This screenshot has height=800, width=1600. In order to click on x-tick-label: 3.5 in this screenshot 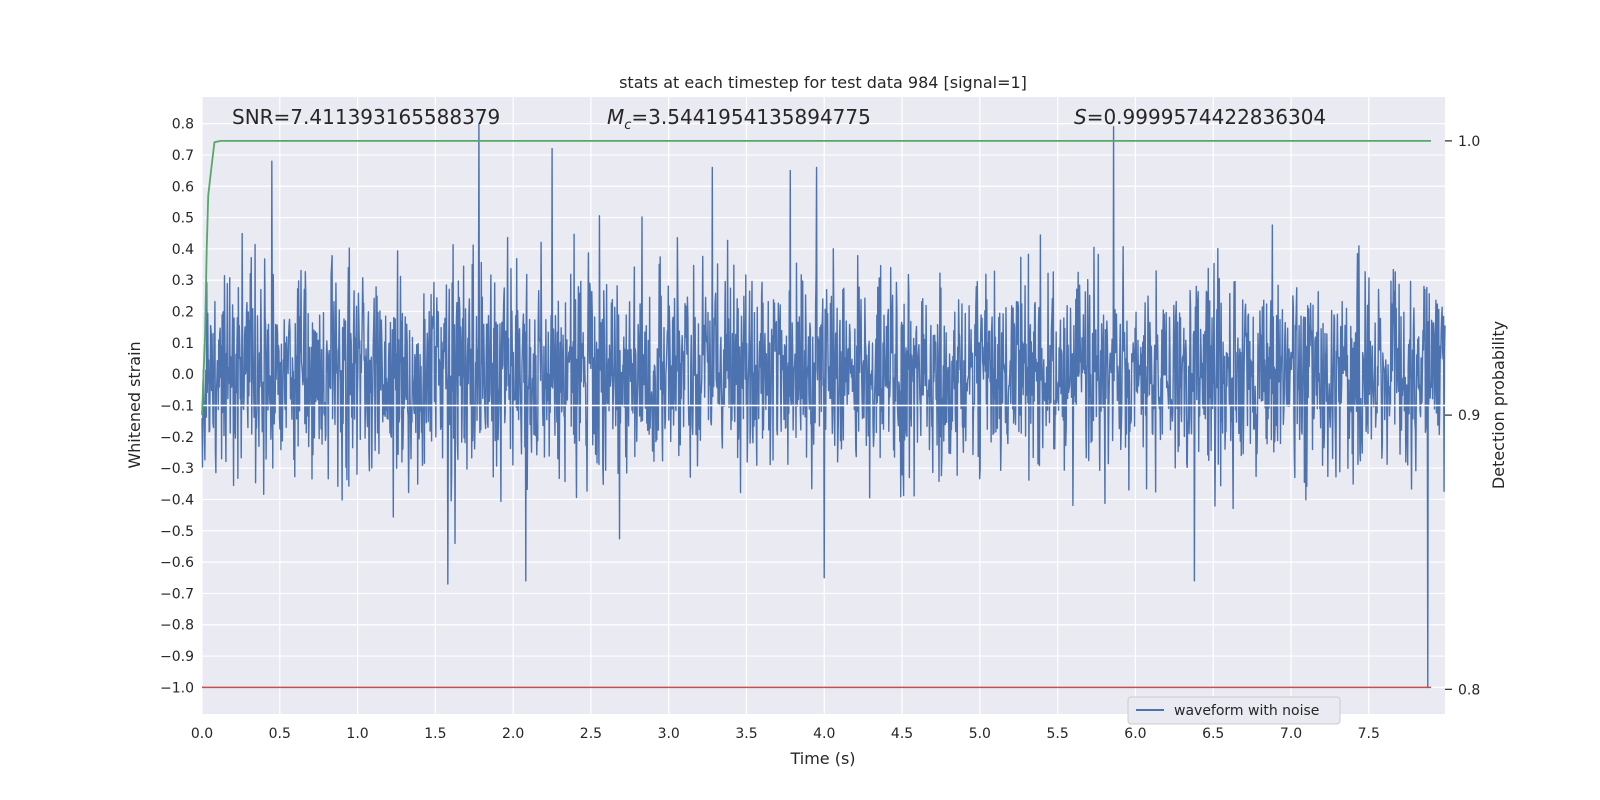, I will do `click(746, 734)`.